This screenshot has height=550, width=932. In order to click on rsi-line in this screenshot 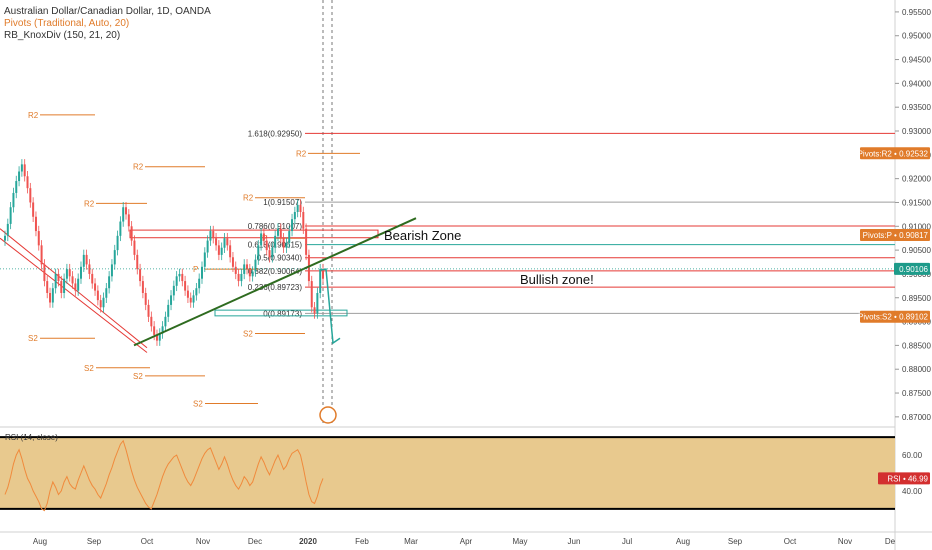, I will do `click(164, 475)`.